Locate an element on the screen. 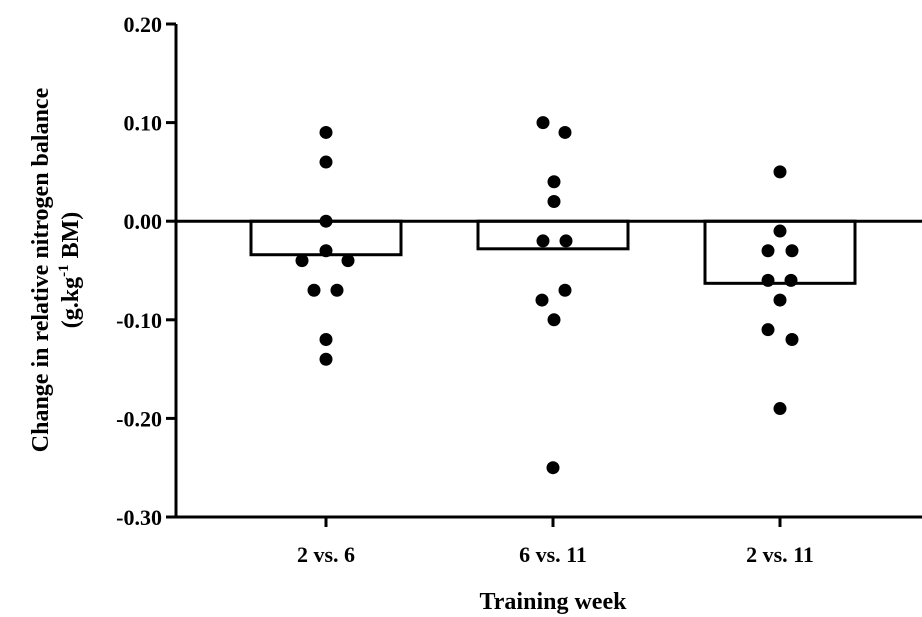 This screenshot has width=922, height=617. y-axis-title-unit-post: BM) is located at coordinates (71, 238).